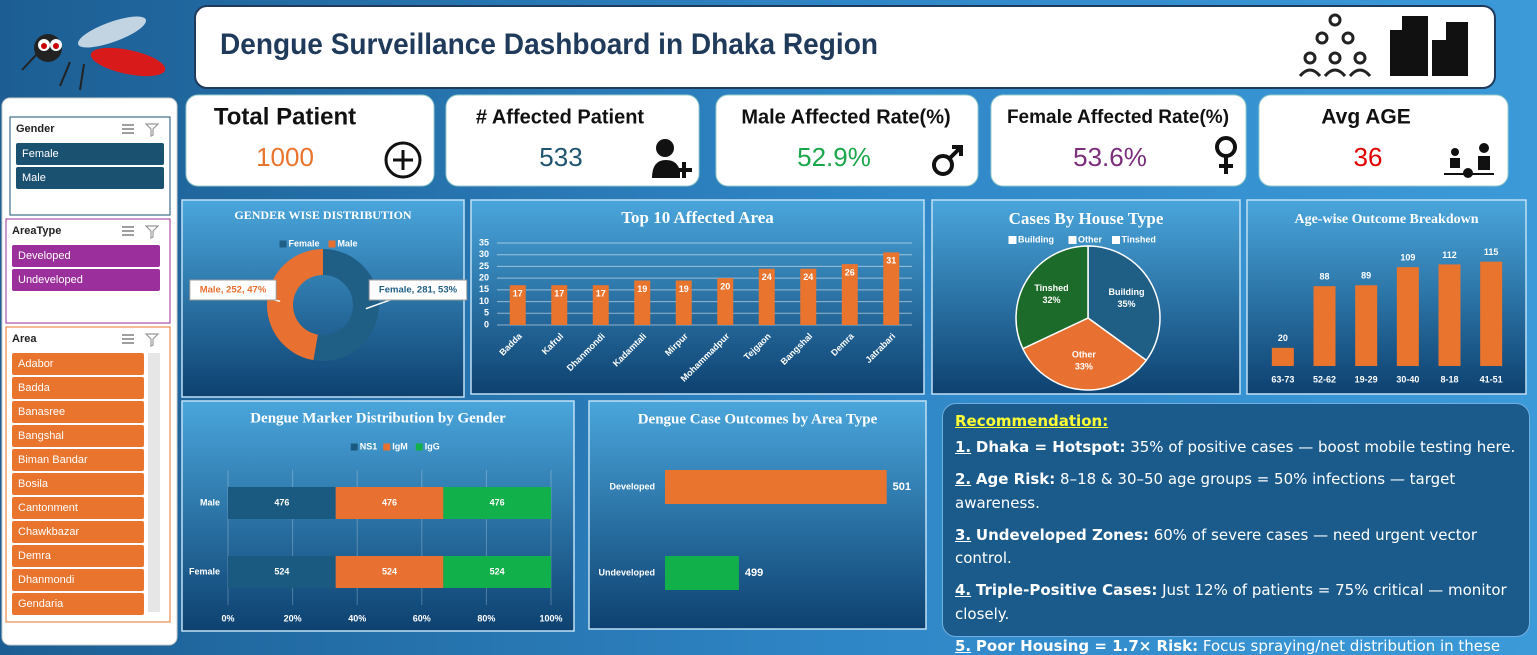 This screenshot has width=1537, height=655. What do you see at coordinates (233, 290) in the screenshot?
I see `data-label: Male, 252, 47%` at bounding box center [233, 290].